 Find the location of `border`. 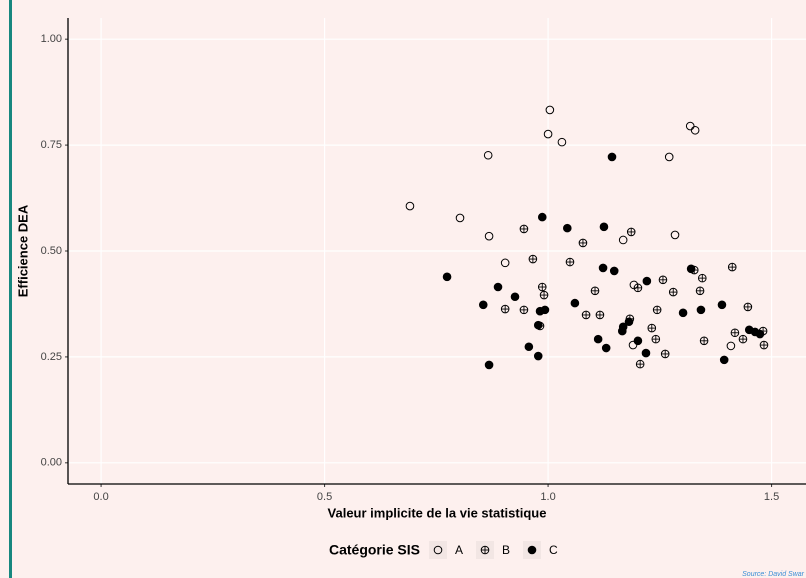

border is located at coordinates (10, 289).